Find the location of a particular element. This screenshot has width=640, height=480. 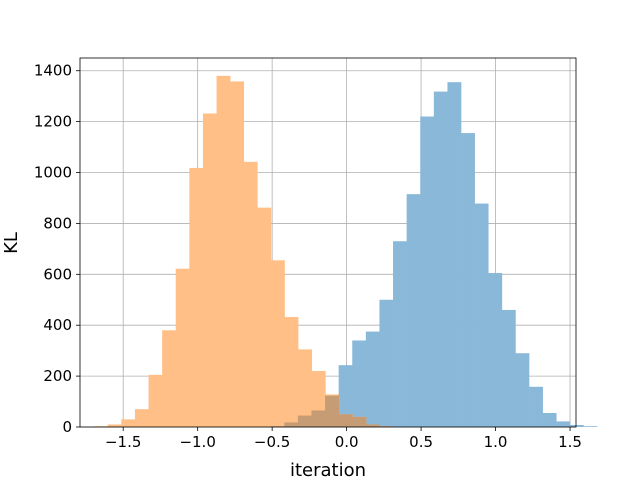

y-axis-label: KL is located at coordinates (11, 243).